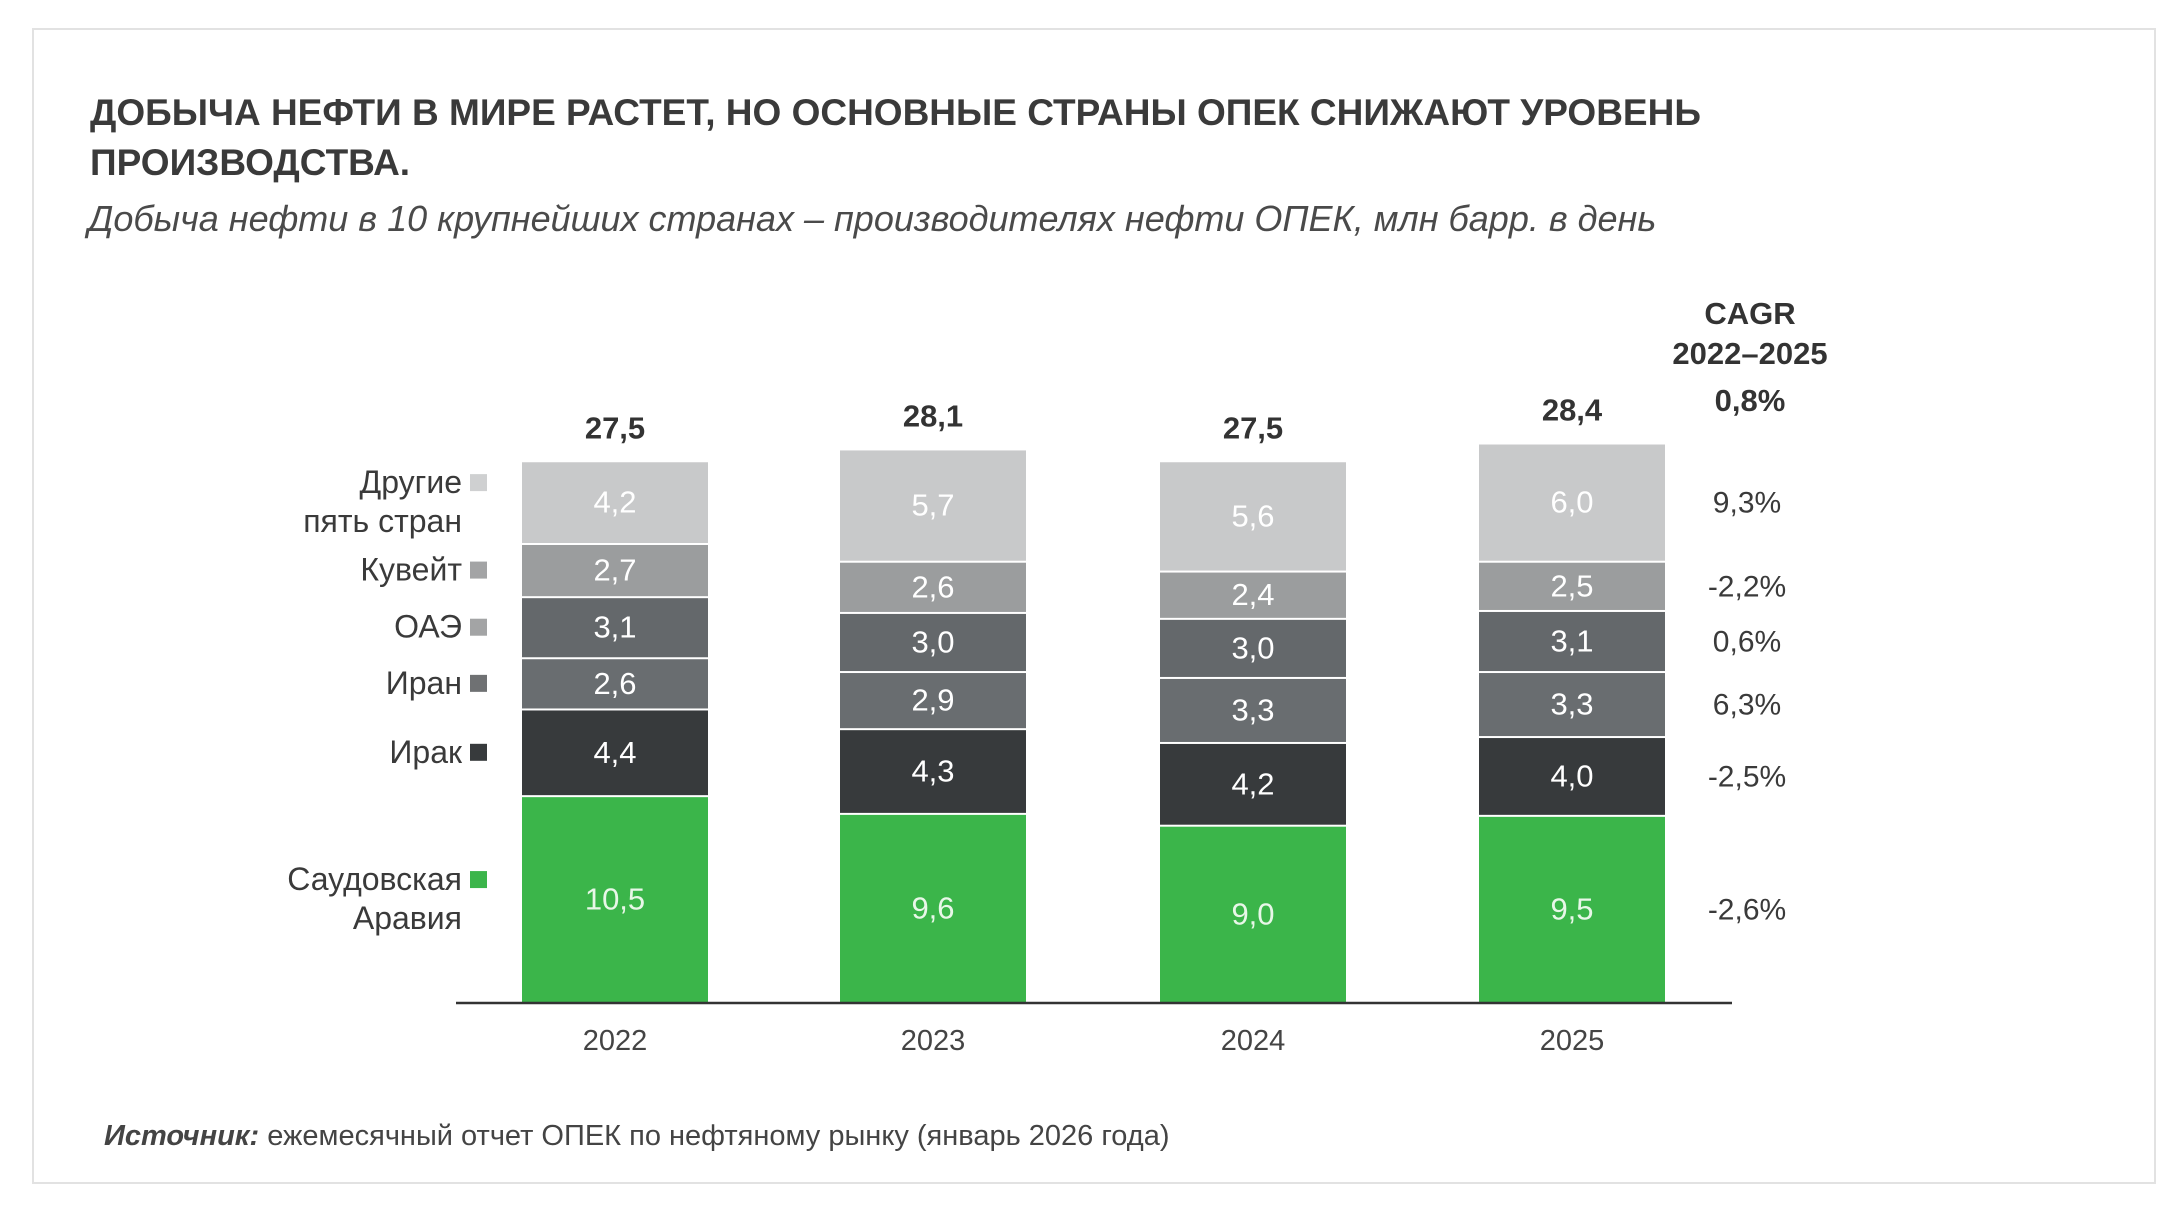 Image resolution: width=2181 pixels, height=1215 pixels. I want to click on data-label: 5,6, so click(1252, 515).